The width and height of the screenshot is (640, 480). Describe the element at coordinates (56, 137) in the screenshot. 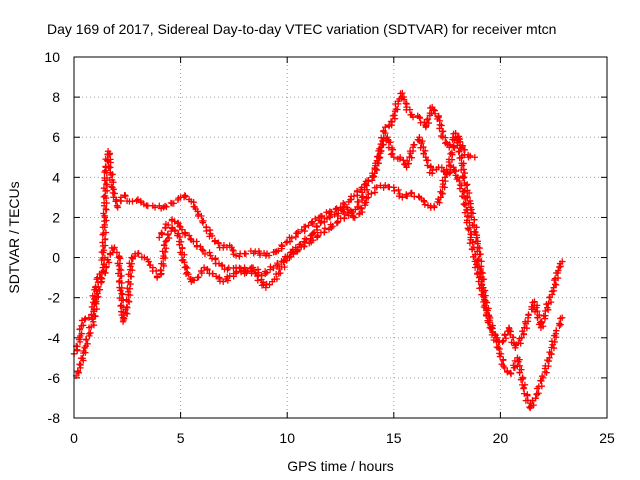

I see `y-tick-label: 6` at that location.